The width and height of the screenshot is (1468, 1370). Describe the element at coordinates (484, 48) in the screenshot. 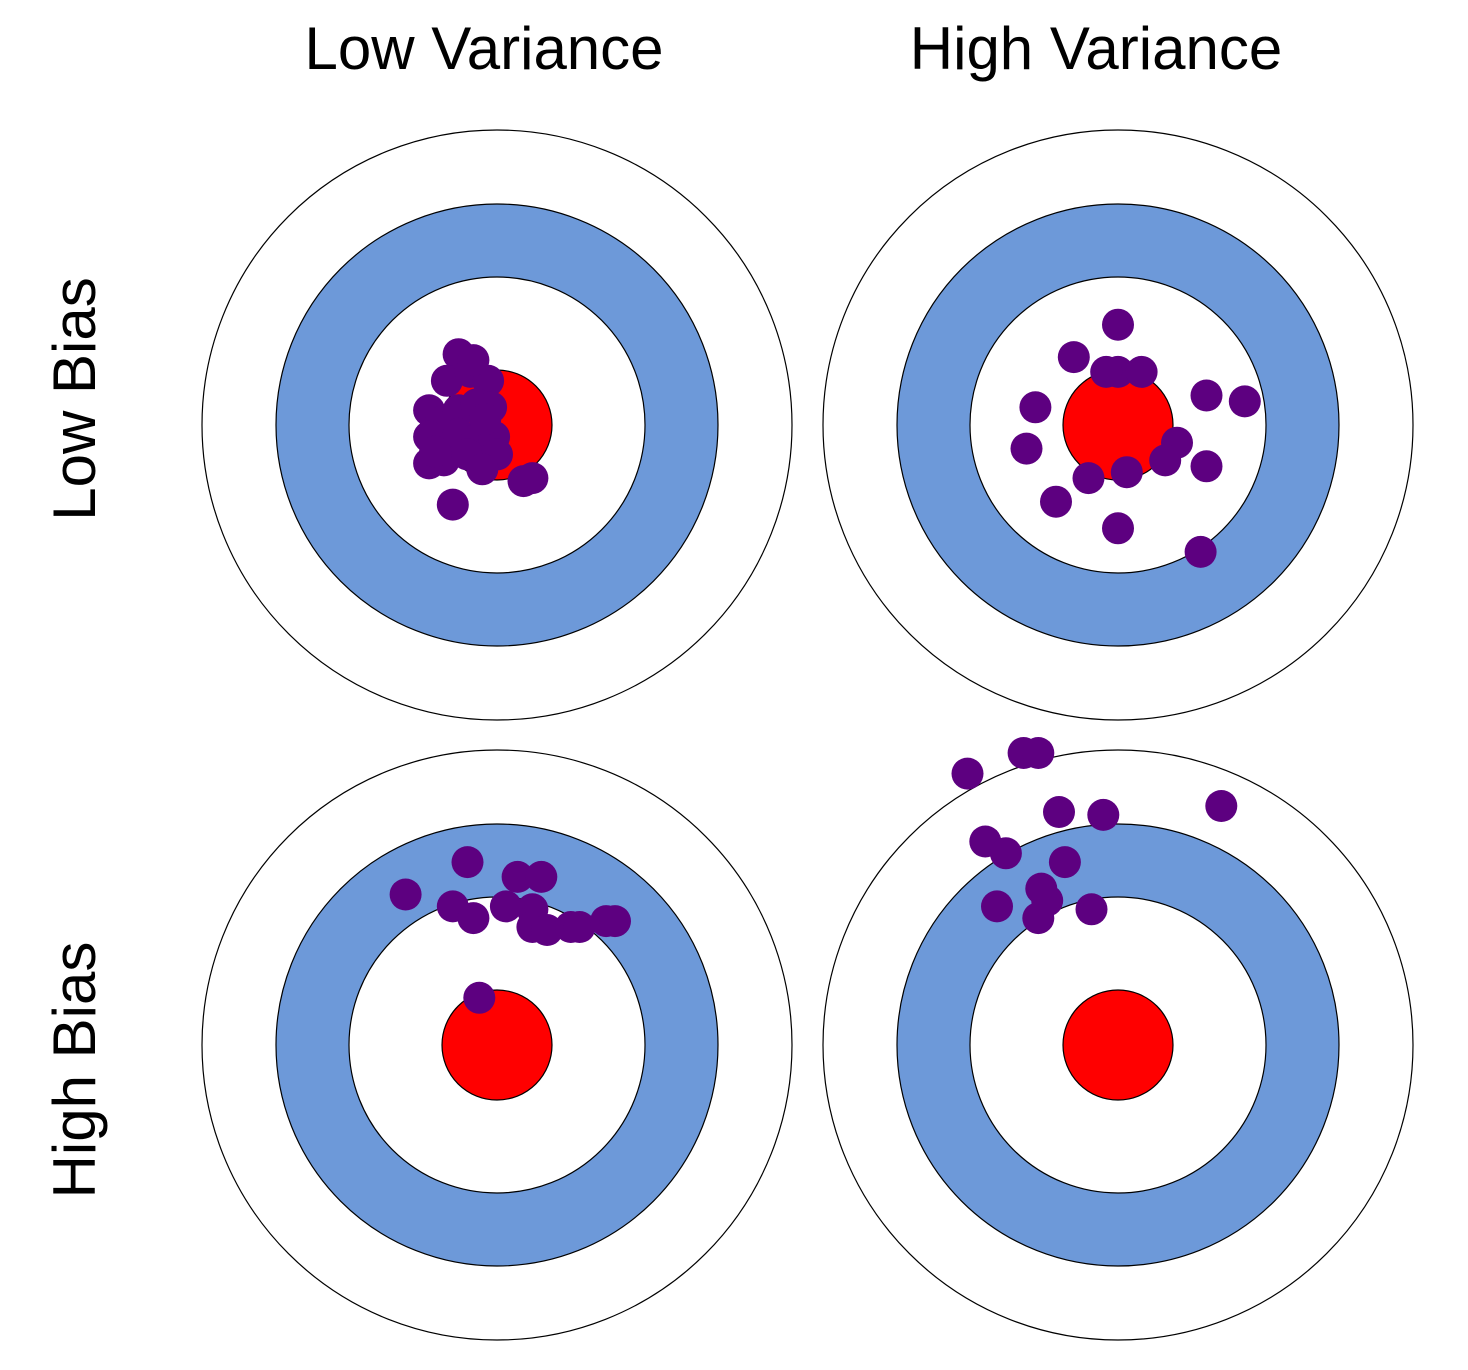

I see `column-label-low-variance: Low Variance` at that location.